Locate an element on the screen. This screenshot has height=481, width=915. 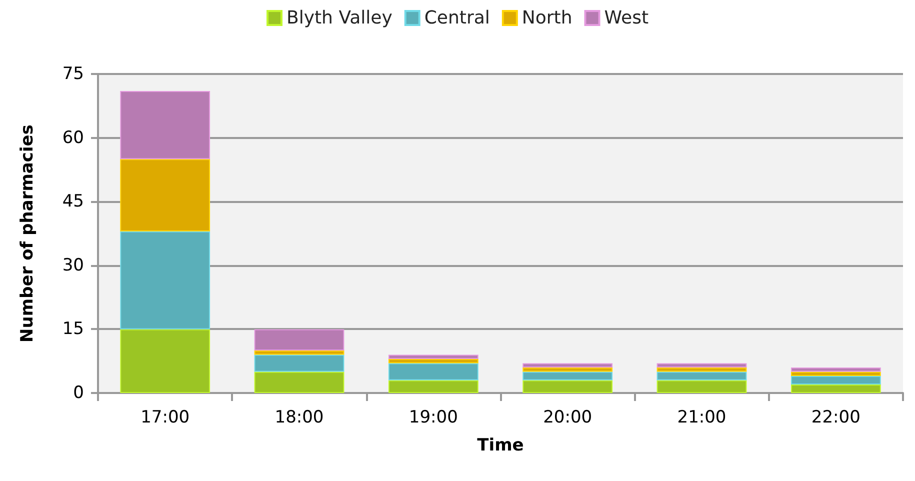
x-tick-label: 20:00 is located at coordinates (567, 418).